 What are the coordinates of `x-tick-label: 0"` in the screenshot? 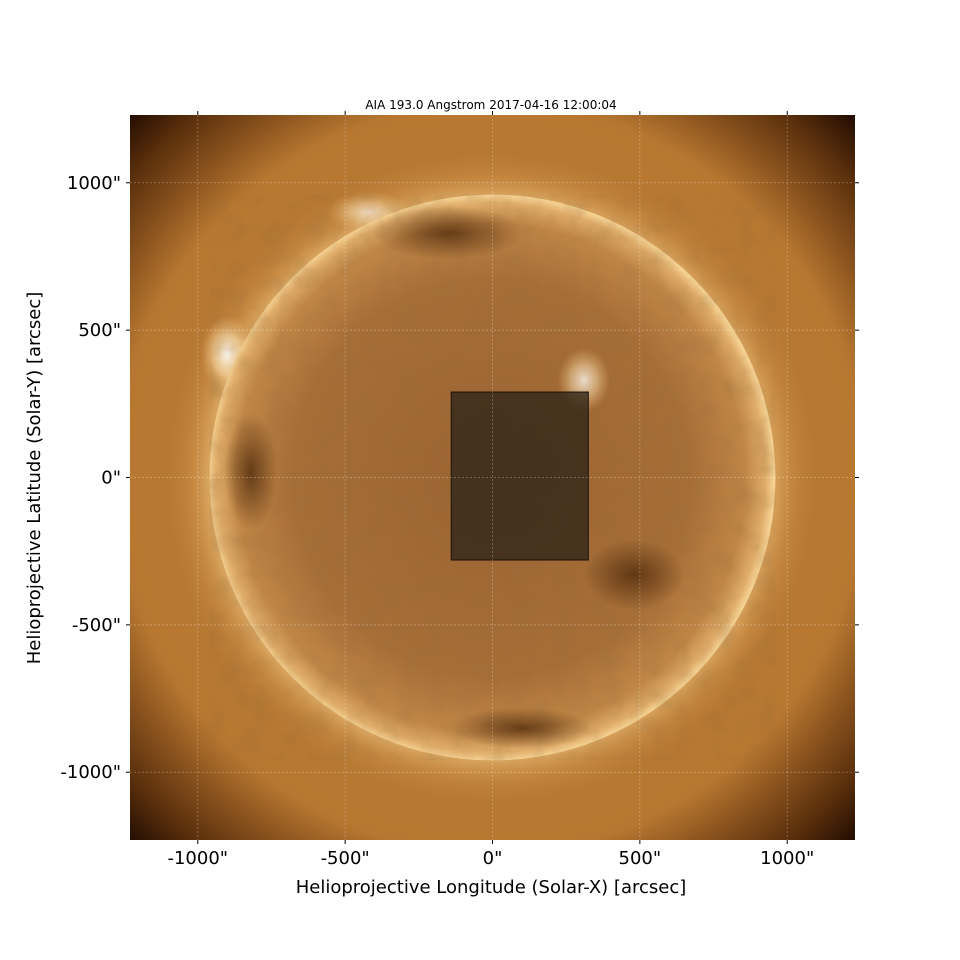 It's located at (493, 858).